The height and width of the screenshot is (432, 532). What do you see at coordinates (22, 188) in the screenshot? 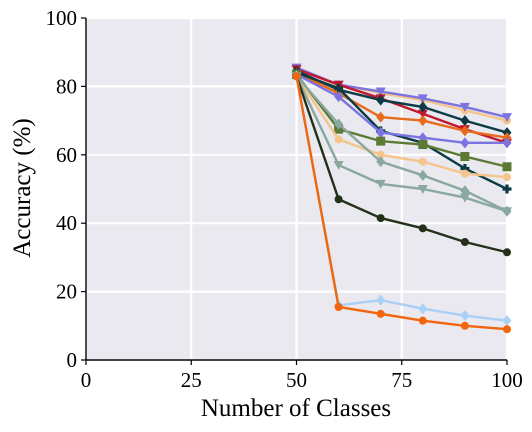
I see `y-axis-label: Accuracy (%)` at bounding box center [22, 188].